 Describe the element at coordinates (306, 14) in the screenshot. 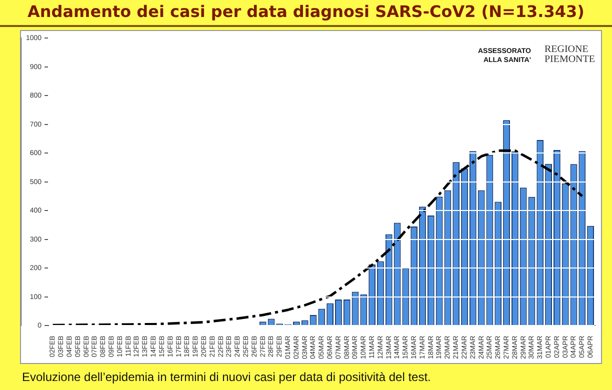

I see `chart-title: Andamento dei casi per data diagnosi SARS-CoV2 (N=13.343)` at that location.